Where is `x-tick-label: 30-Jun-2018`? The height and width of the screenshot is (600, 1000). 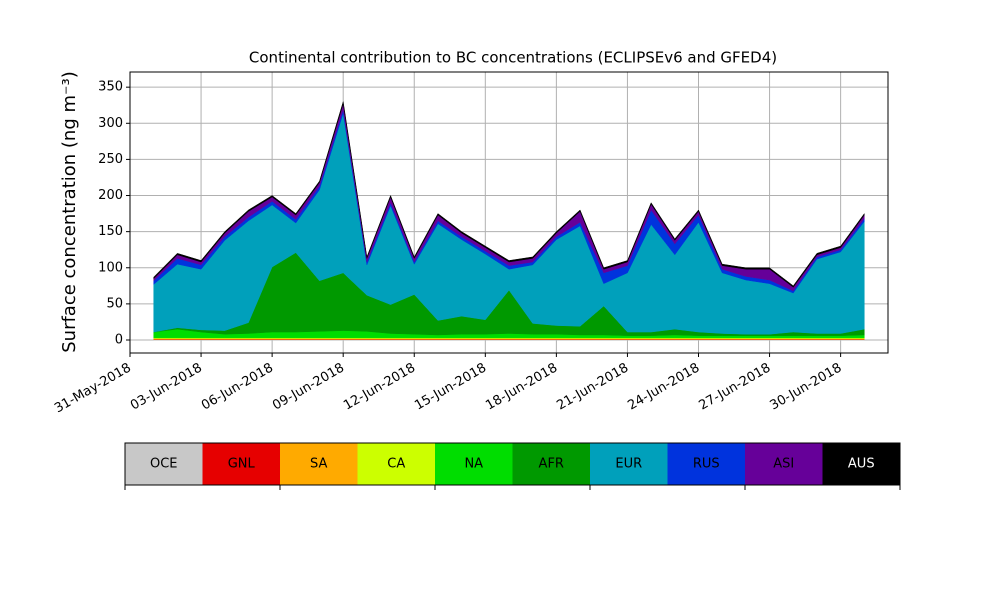 x-tick-label: 30-Jun-2018 is located at coordinates (806, 387).